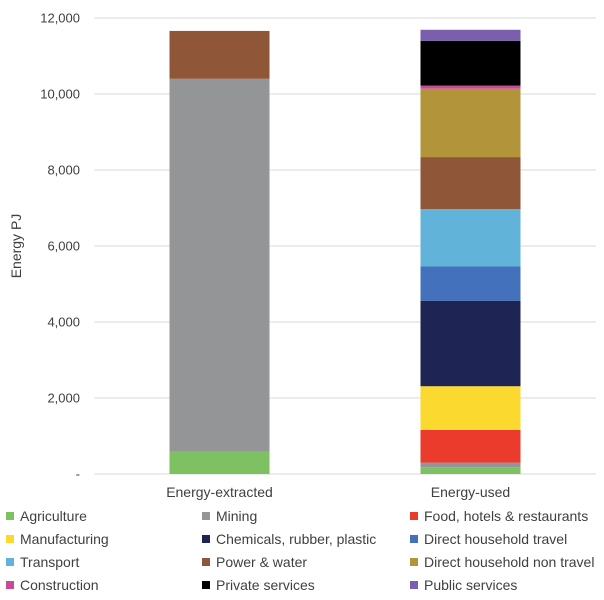  I want to click on legend-item: Private services, so click(258, 585).